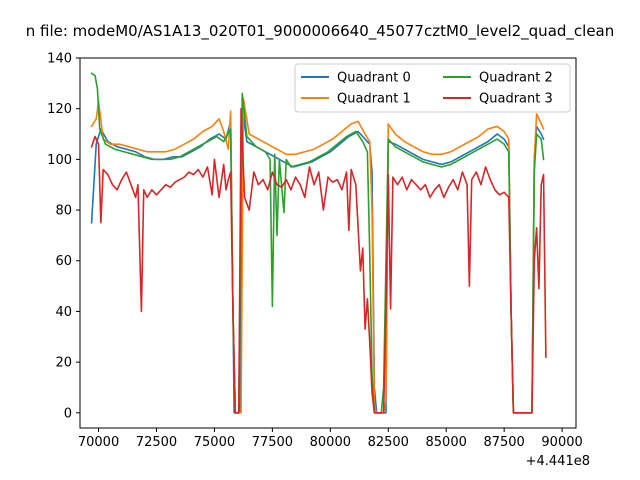  I want to click on y-tick-label: 100, so click(59, 160).